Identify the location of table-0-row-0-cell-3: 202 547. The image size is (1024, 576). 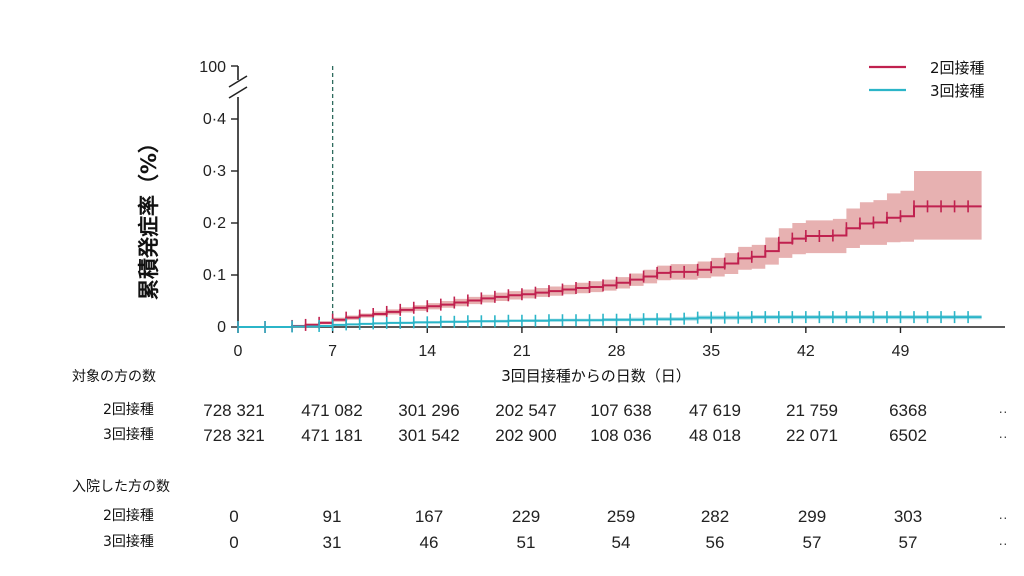
(525, 410).